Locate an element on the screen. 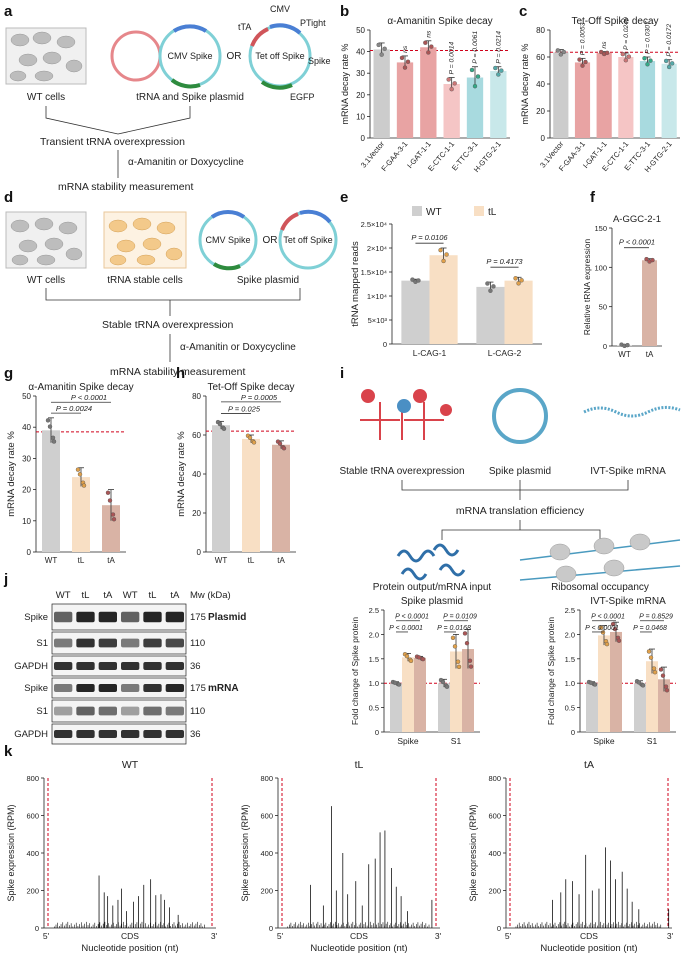  j1-ytick-label: 0.5 is located at coordinates (374, 708).